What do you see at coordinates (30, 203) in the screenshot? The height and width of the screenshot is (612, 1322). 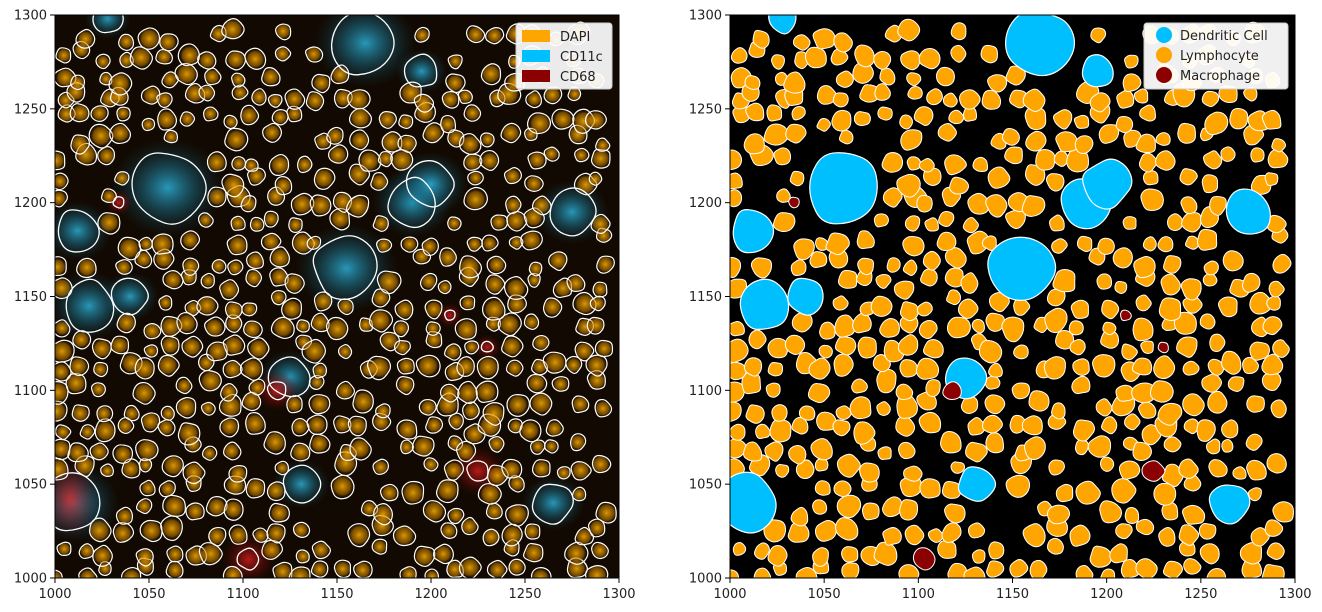 I see `y-tick-label: 1200` at bounding box center [30, 203].